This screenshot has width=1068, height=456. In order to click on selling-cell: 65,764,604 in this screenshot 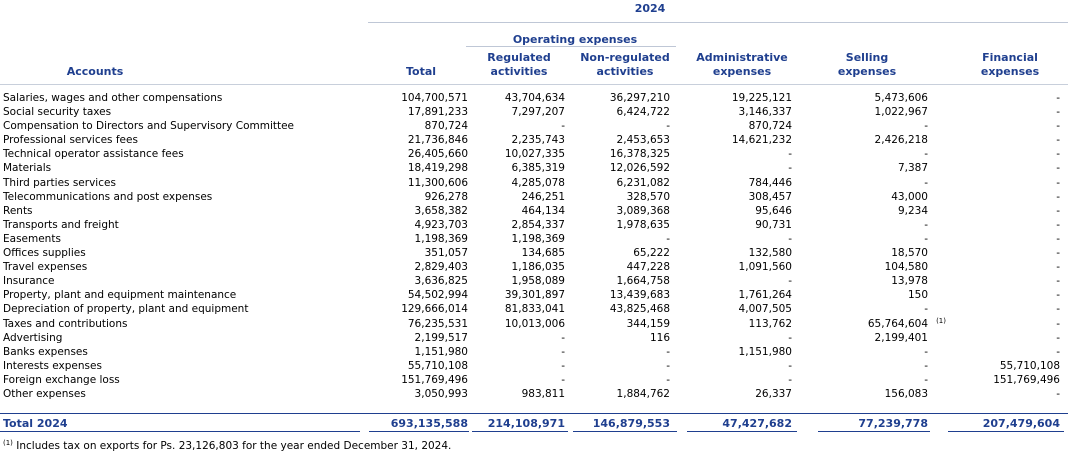, I will do `click(897, 323)`.